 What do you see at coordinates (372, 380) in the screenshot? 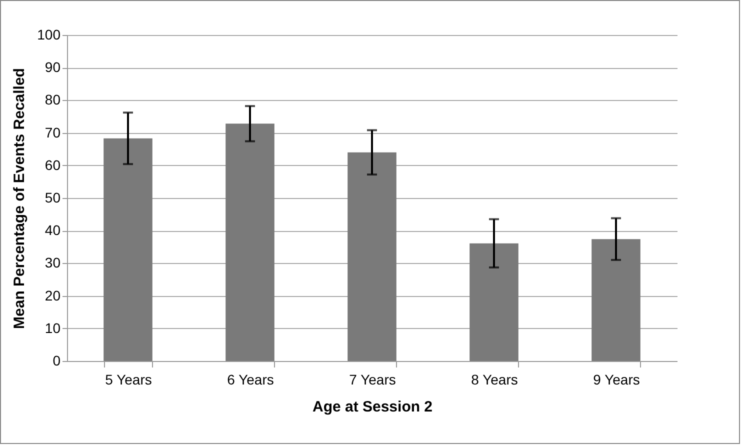
I see `x-tick-label: 7 Years` at bounding box center [372, 380].